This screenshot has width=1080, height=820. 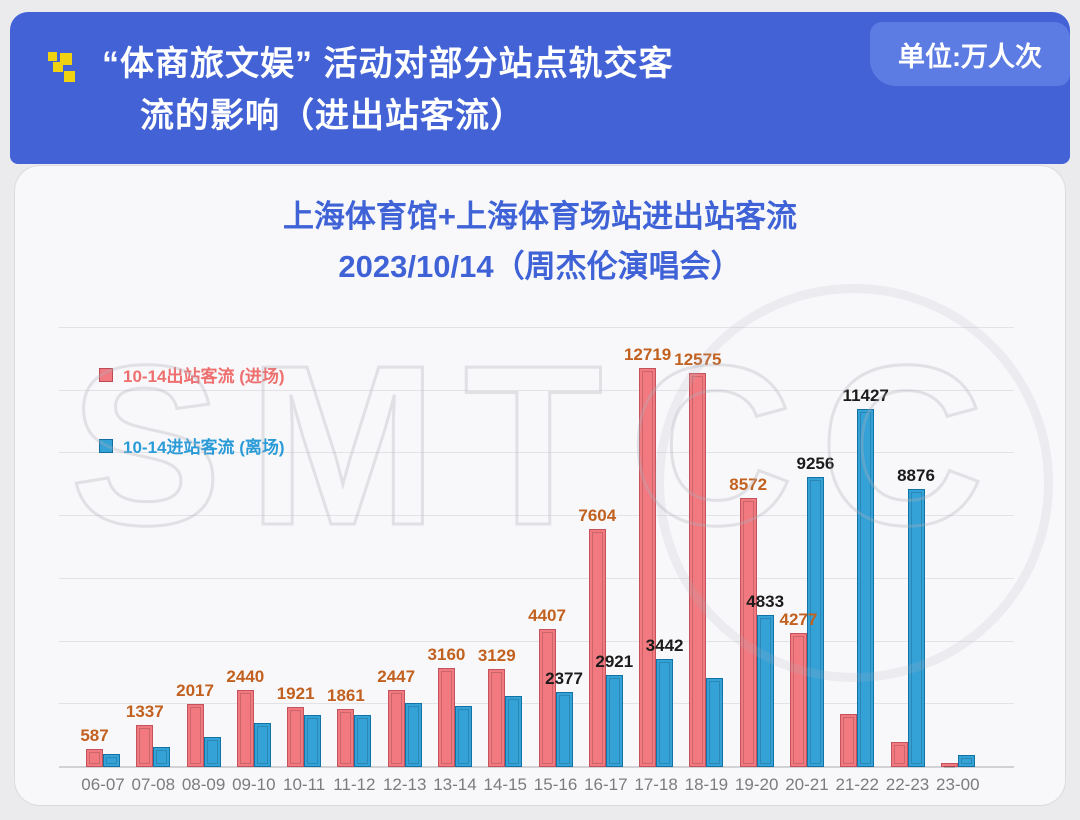 I want to click on exit-flow-bar-13-14: 3160, so click(x=446, y=706).